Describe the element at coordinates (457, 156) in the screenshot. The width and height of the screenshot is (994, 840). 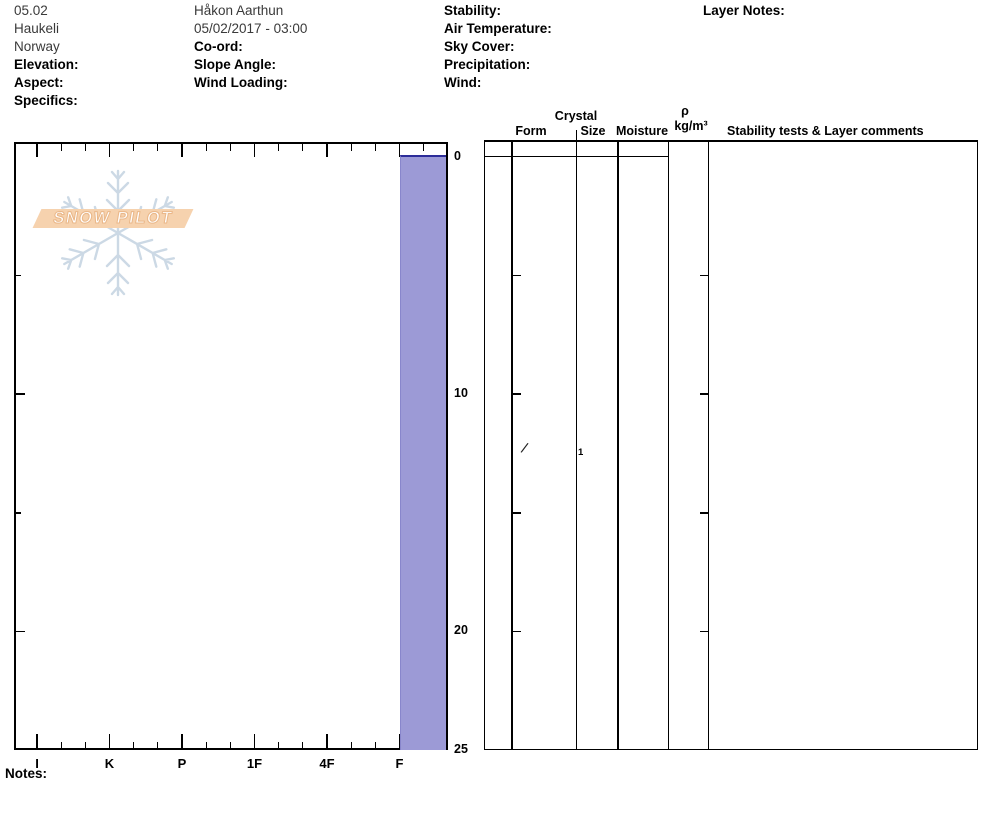
I see `depth-tick-label: 0` at that location.